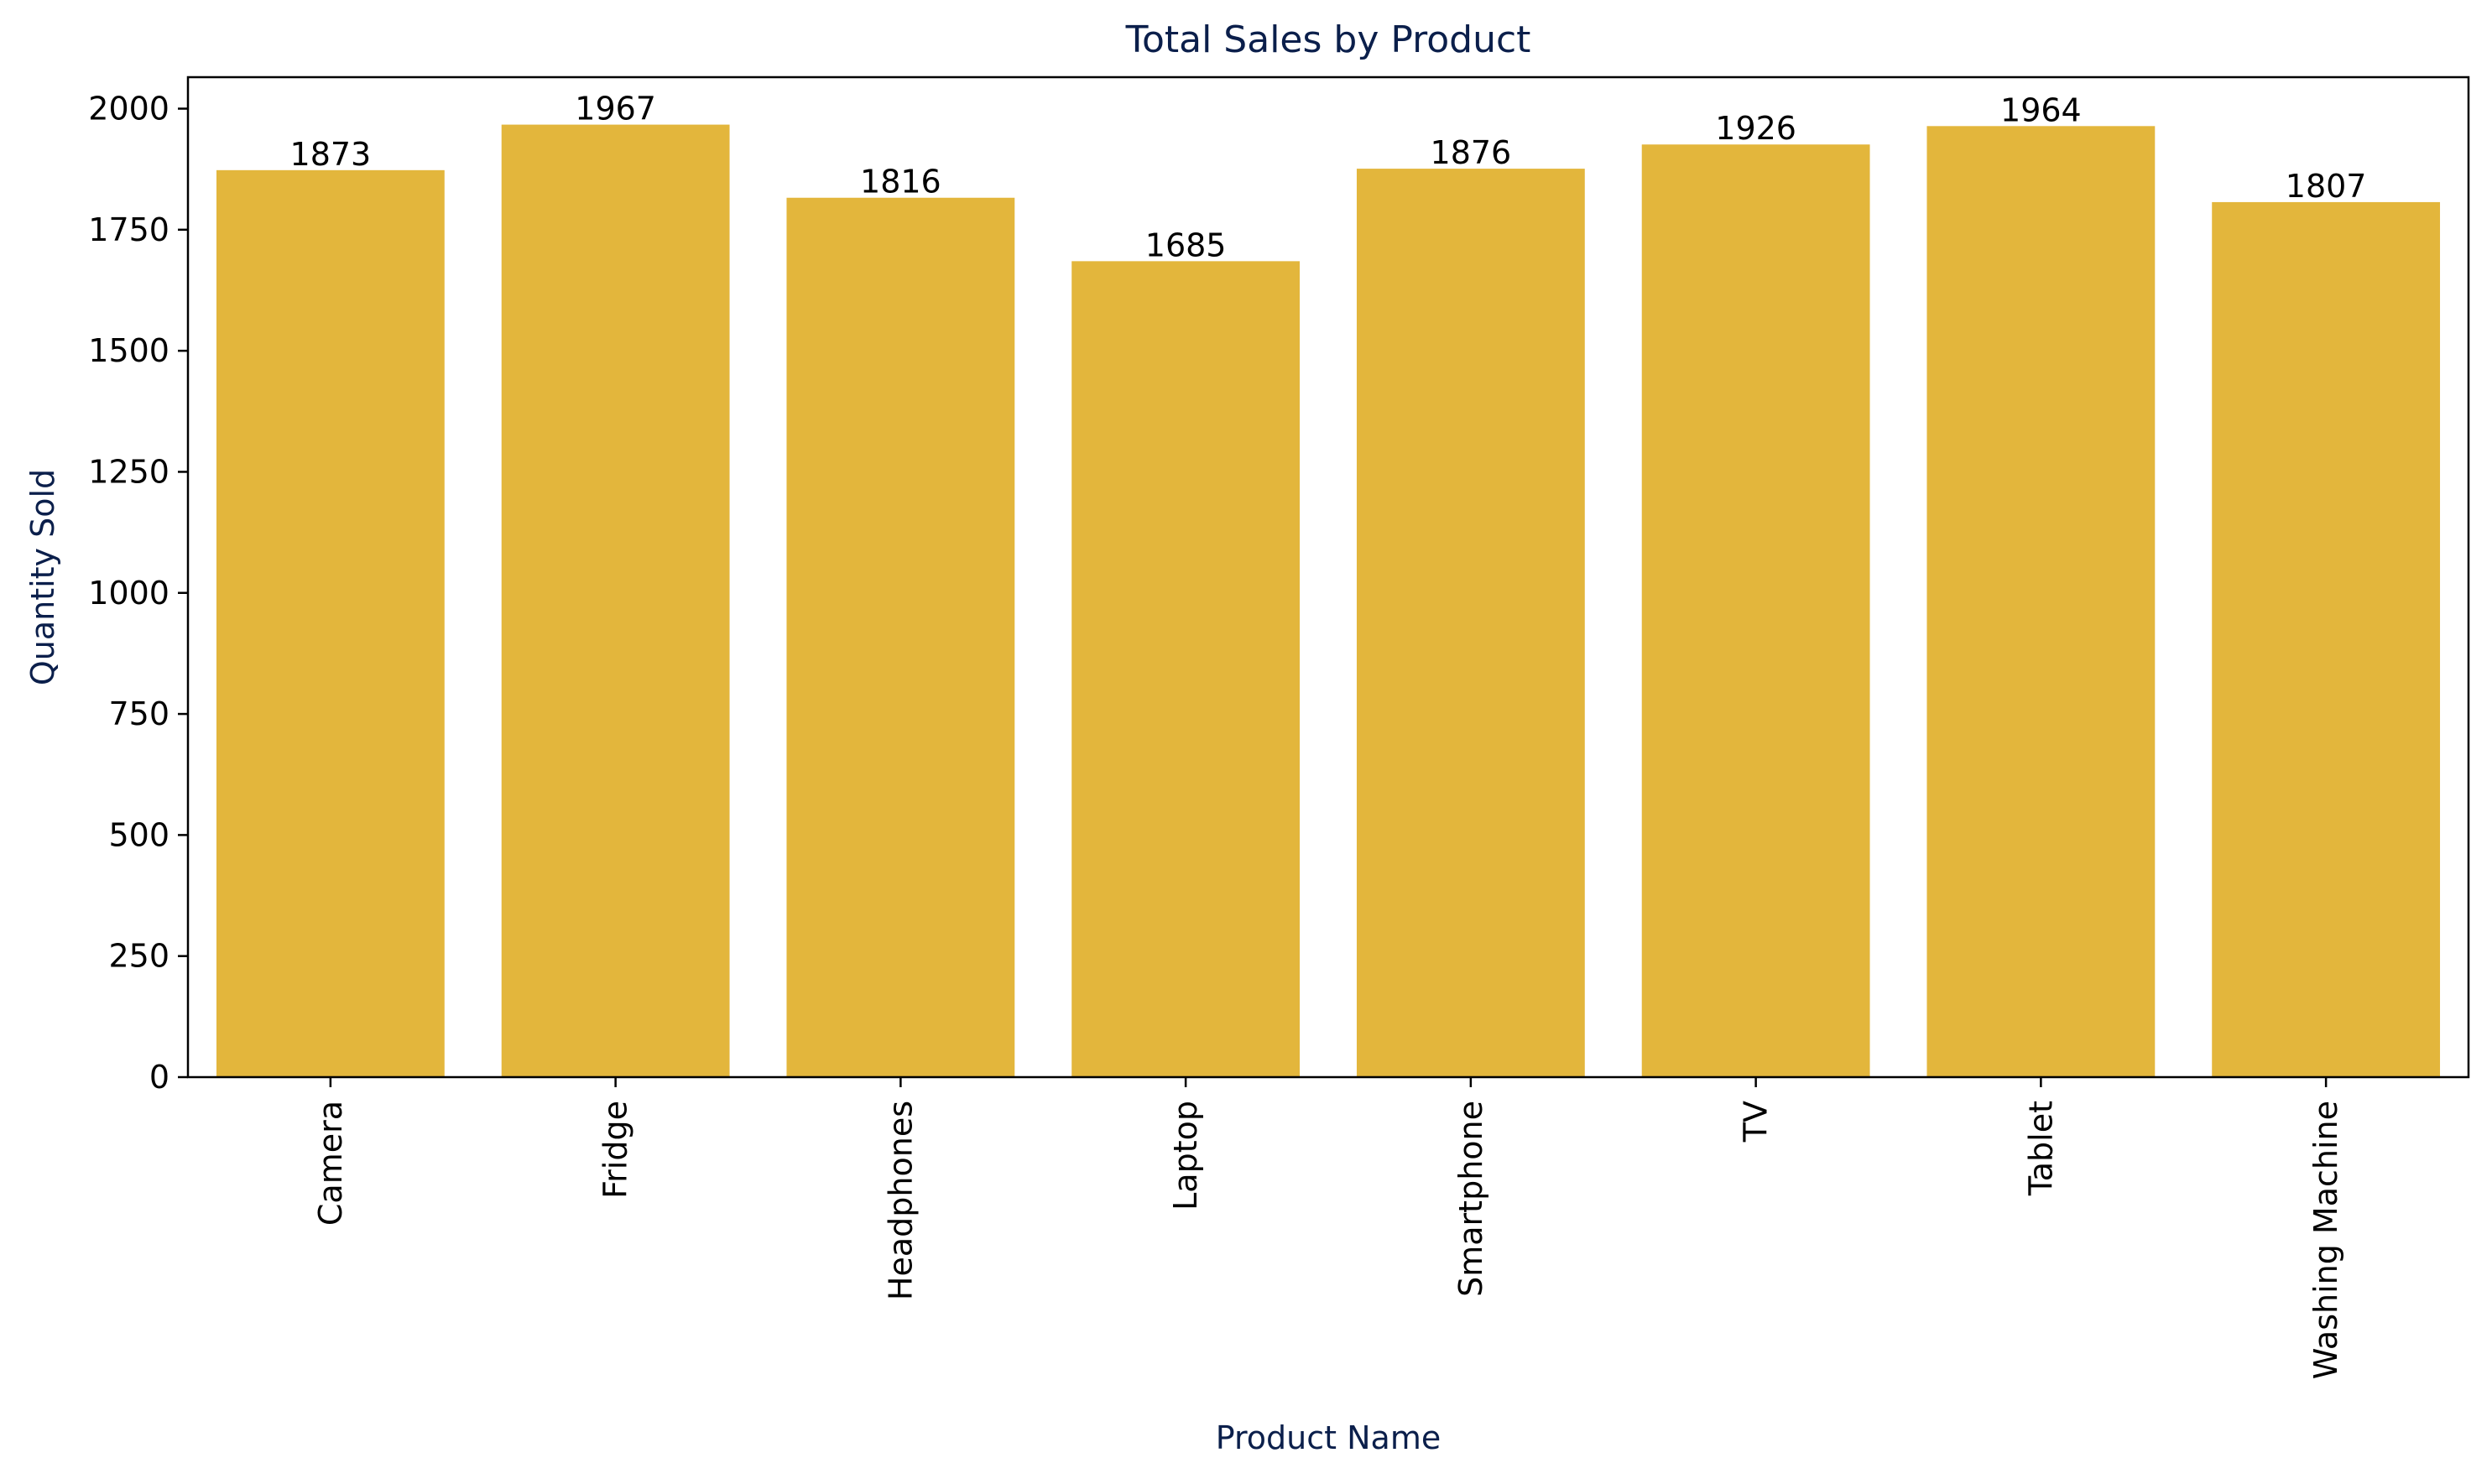 The width and height of the screenshot is (2492, 1484). I want to click on data-label: 1807, so click(2327, 186).